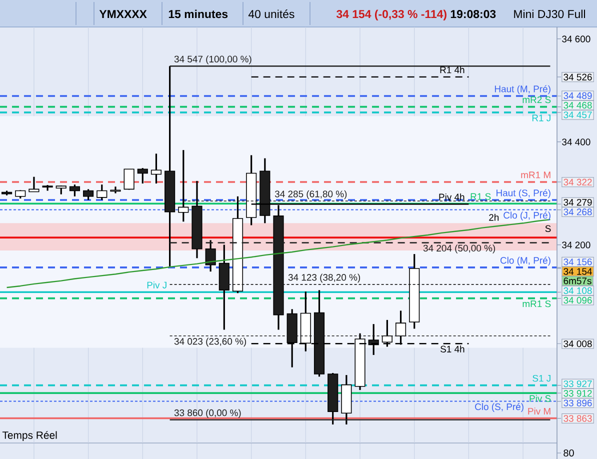 Image resolution: width=597 pixels, height=459 pixels. I want to click on ref-line-label: Clo (J, Pré), so click(527, 216).